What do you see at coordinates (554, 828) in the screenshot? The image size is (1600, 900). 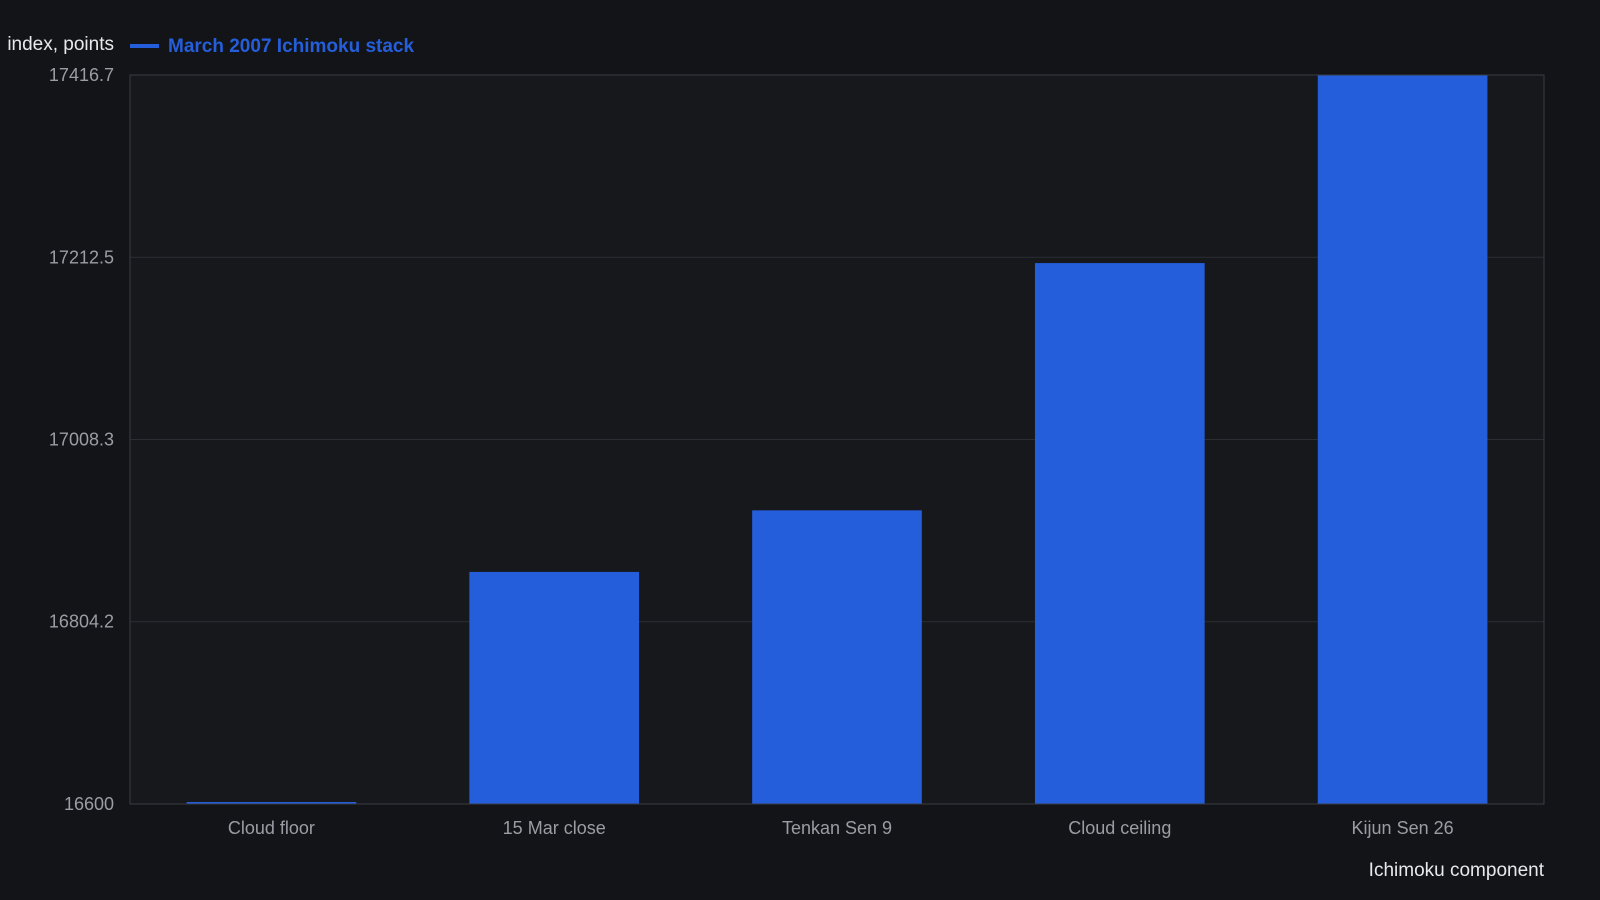 I see `x-tick-label: 15 Mar close` at bounding box center [554, 828].